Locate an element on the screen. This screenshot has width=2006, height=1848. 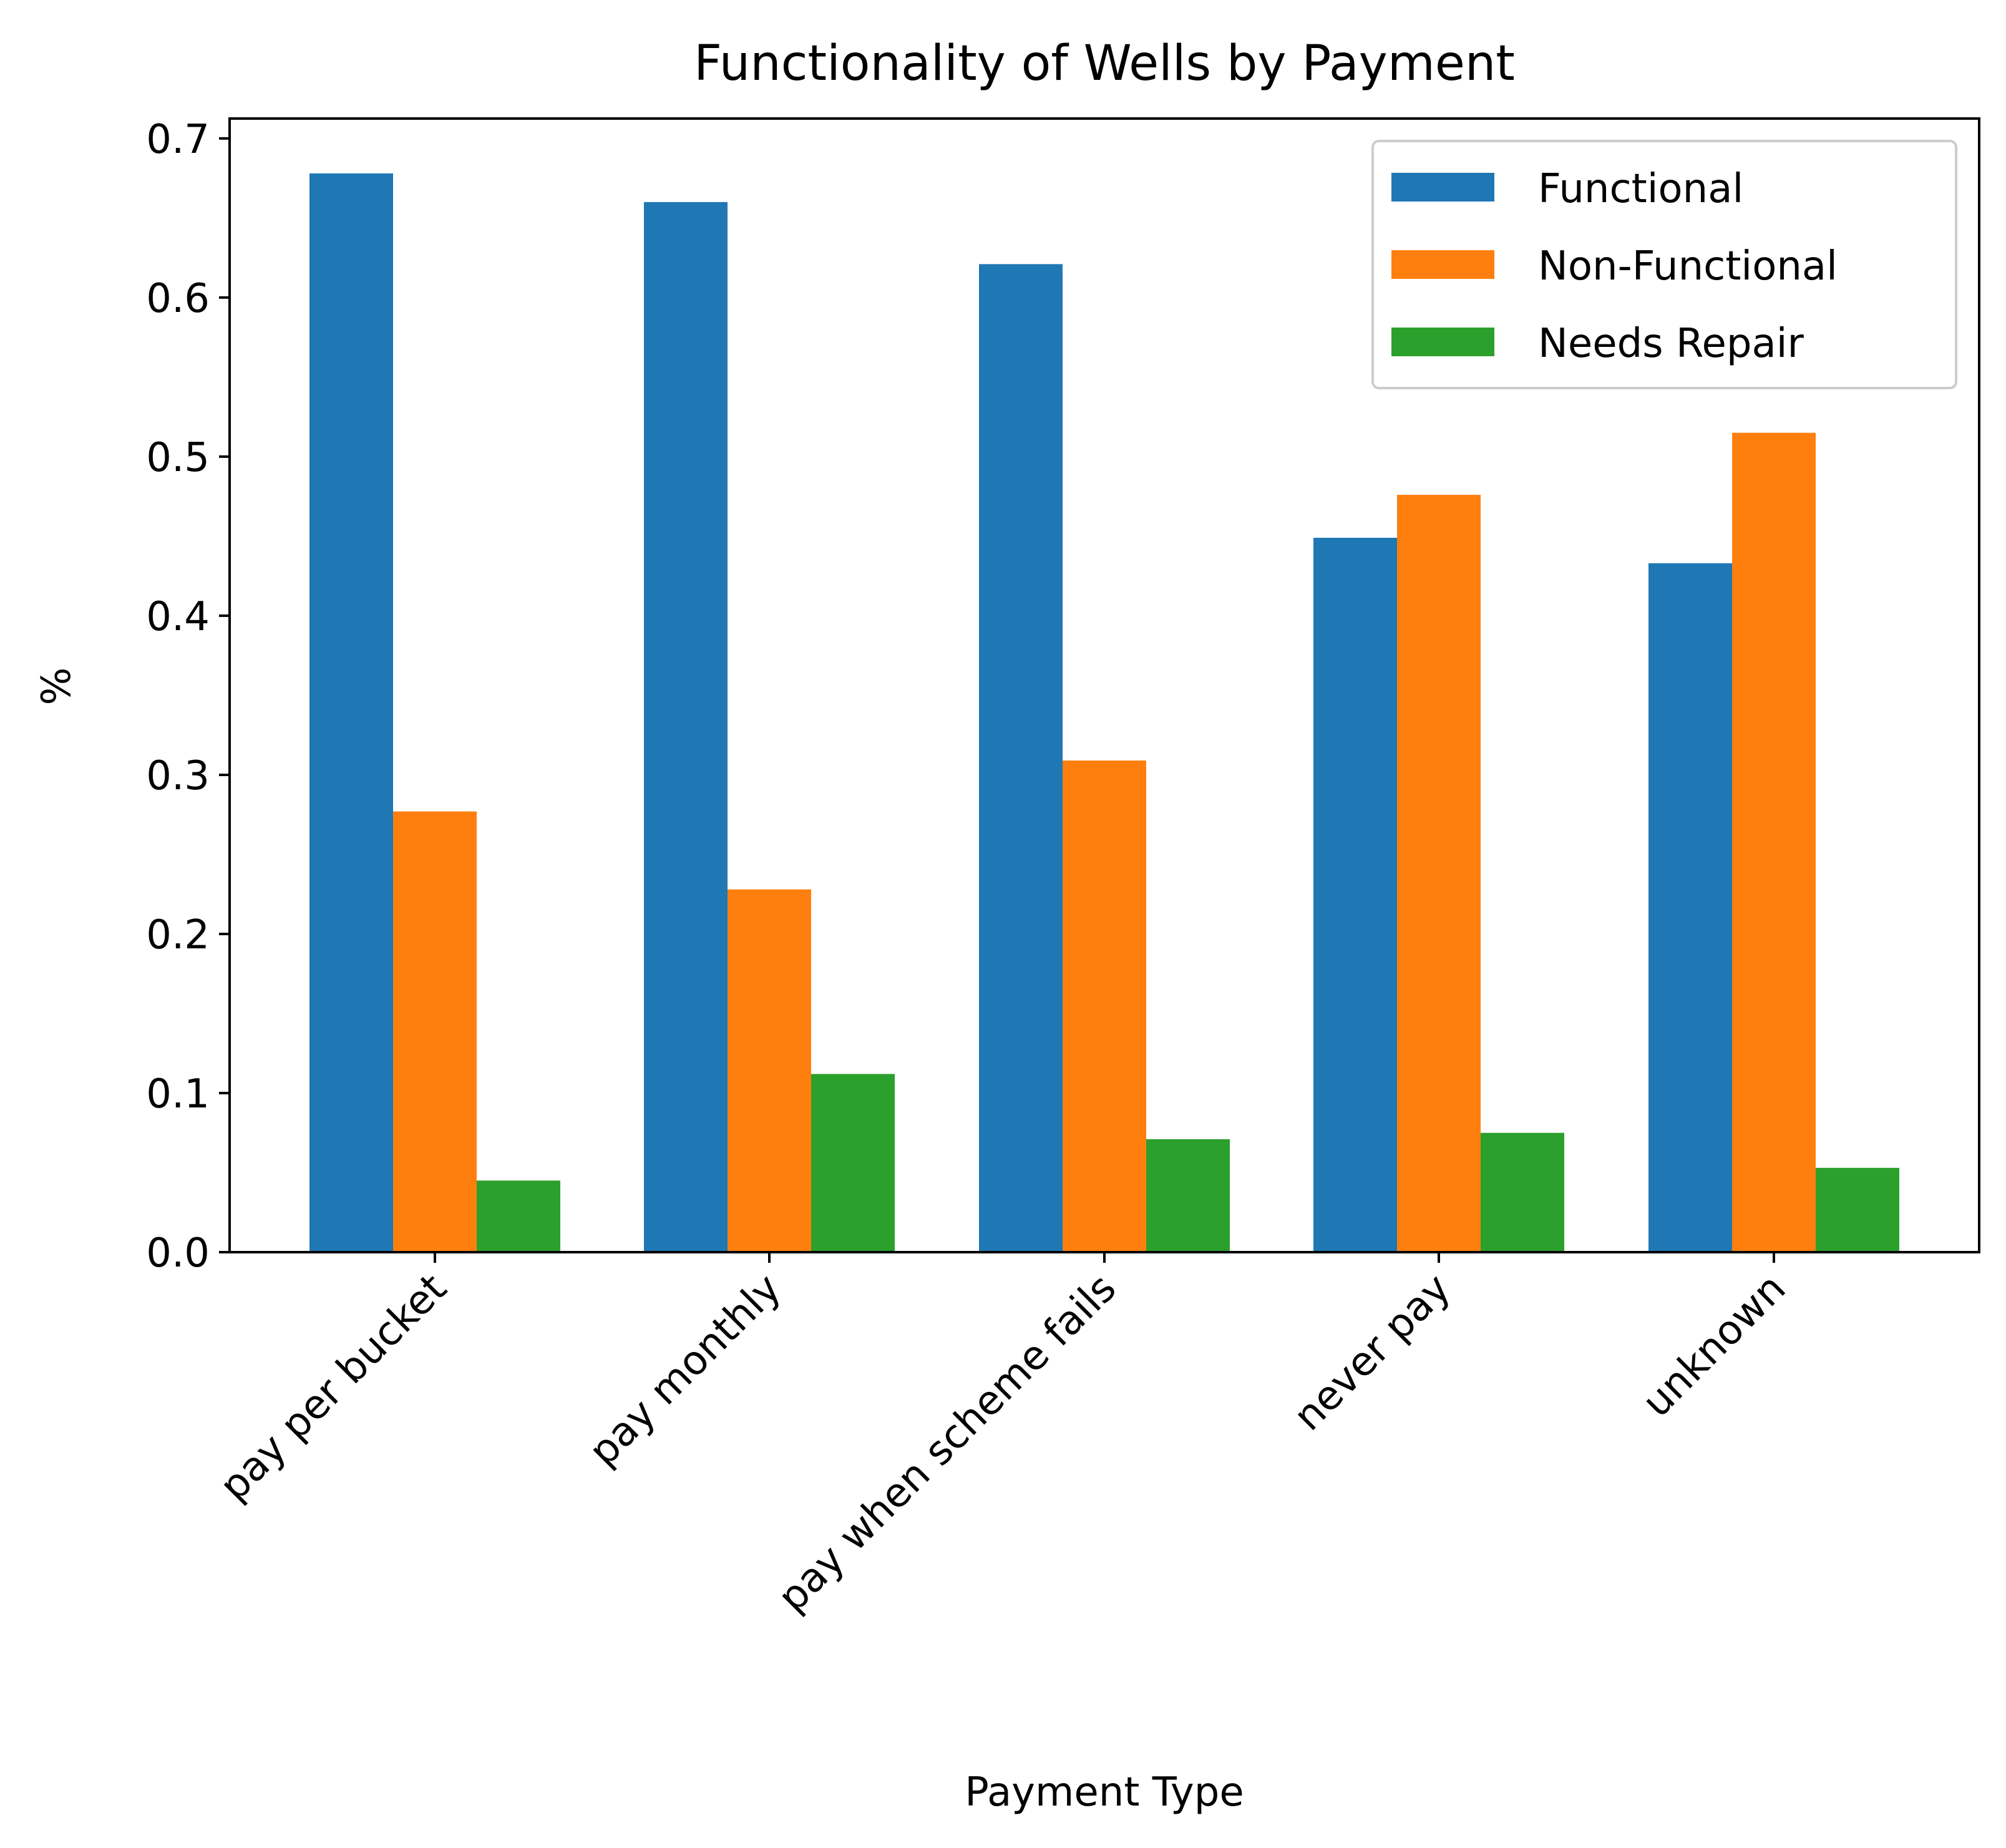
y-tick-label: 0.0 is located at coordinates (178, 1253).